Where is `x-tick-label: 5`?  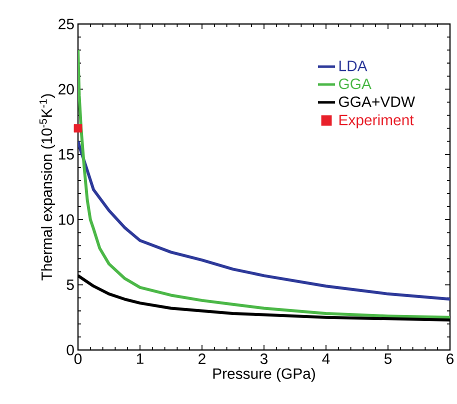 x-tick-label: 5 is located at coordinates (388, 359).